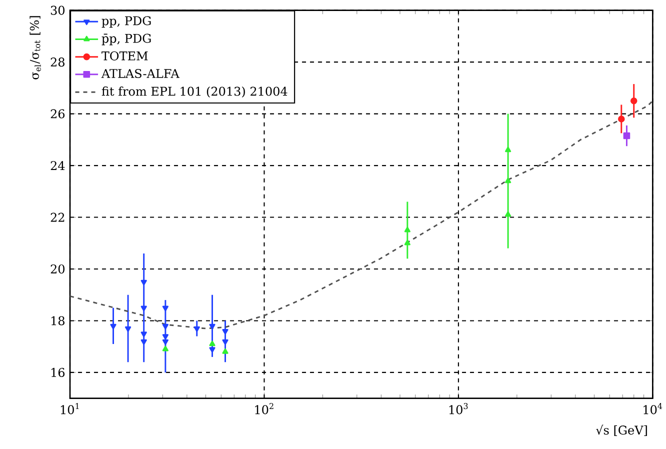  What do you see at coordinates (58, 372) in the screenshot?
I see `y-tick-label: 16` at bounding box center [58, 372].